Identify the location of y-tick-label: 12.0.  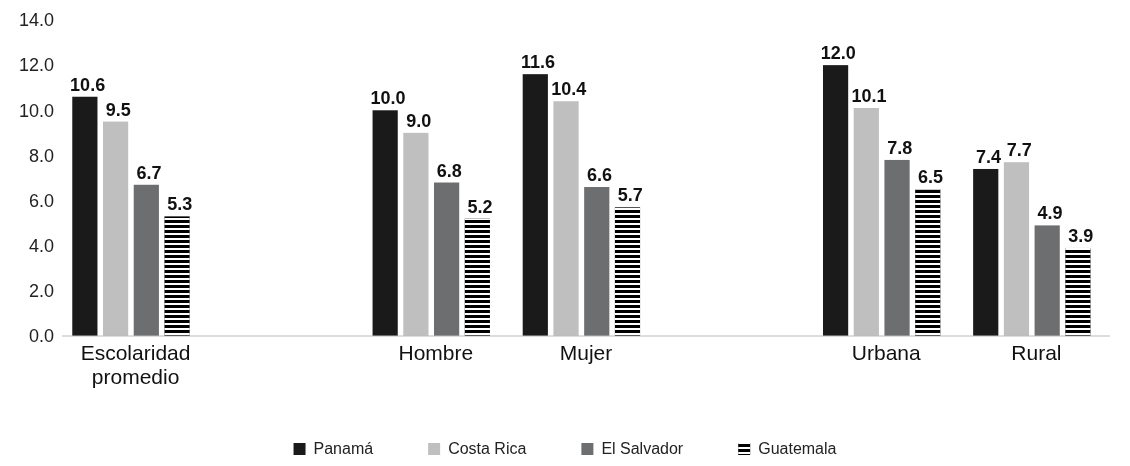
(36, 65).